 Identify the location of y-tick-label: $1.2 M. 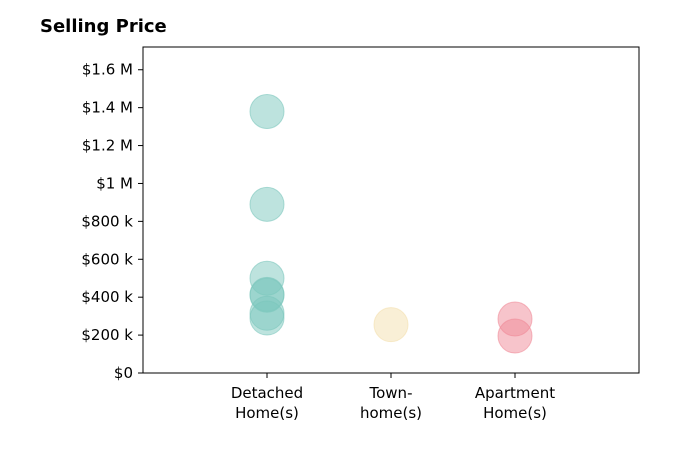
(107, 146).